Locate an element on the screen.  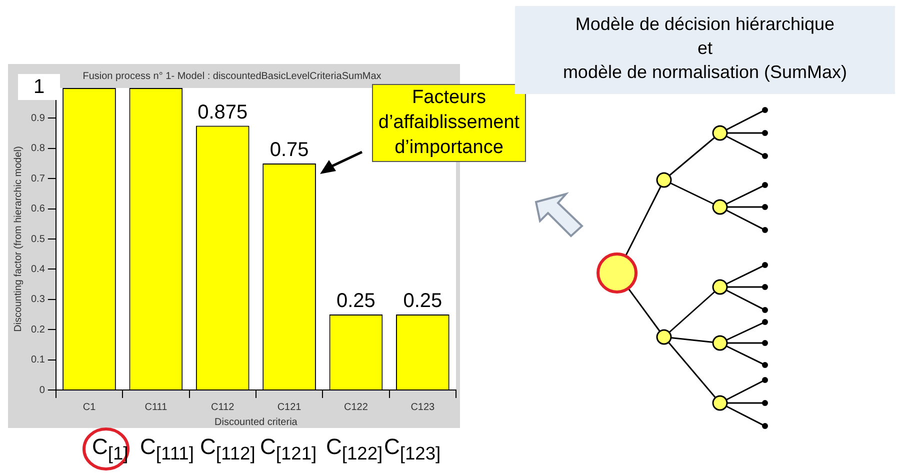
annotation: Facteurs d’affaiblissement d’importance is located at coordinates (449, 123).